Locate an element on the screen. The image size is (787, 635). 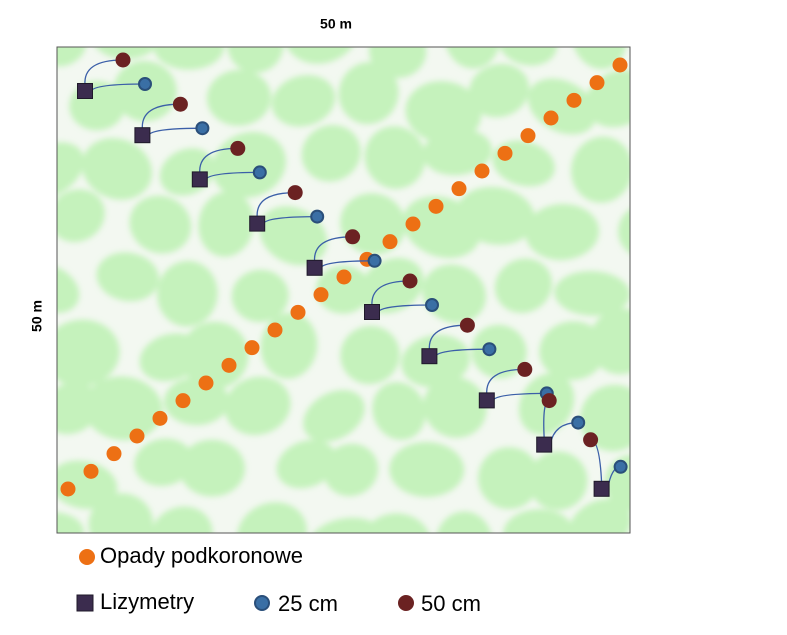
legend-throughfall-icon is located at coordinates (87, 557).